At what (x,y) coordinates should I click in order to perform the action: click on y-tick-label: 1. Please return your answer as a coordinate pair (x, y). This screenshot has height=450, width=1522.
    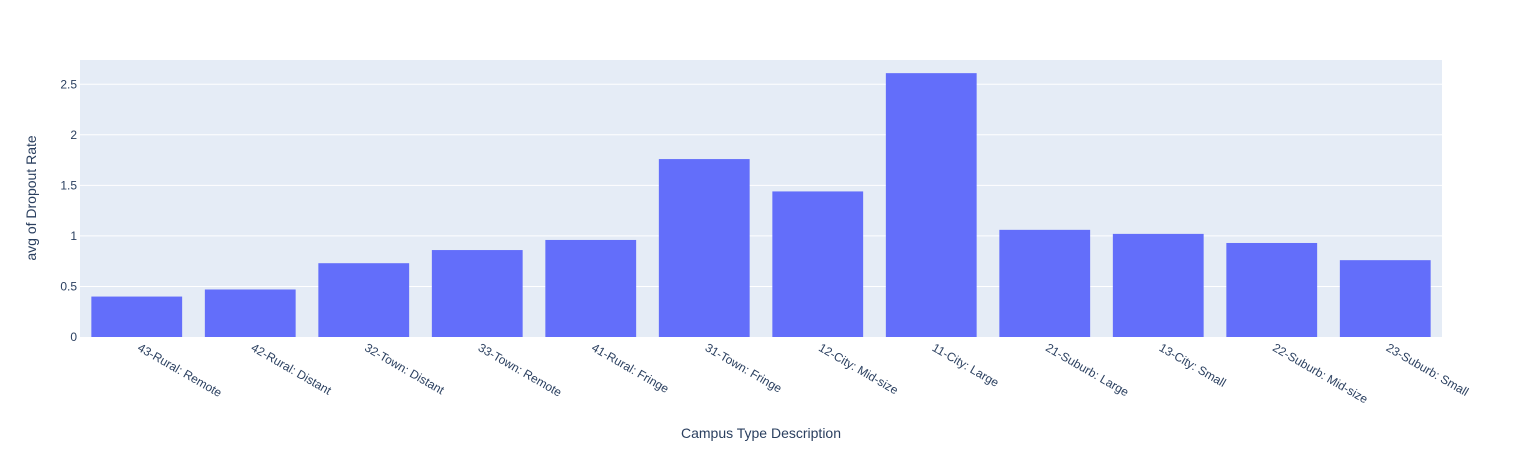
    Looking at the image, I should click on (73, 236).